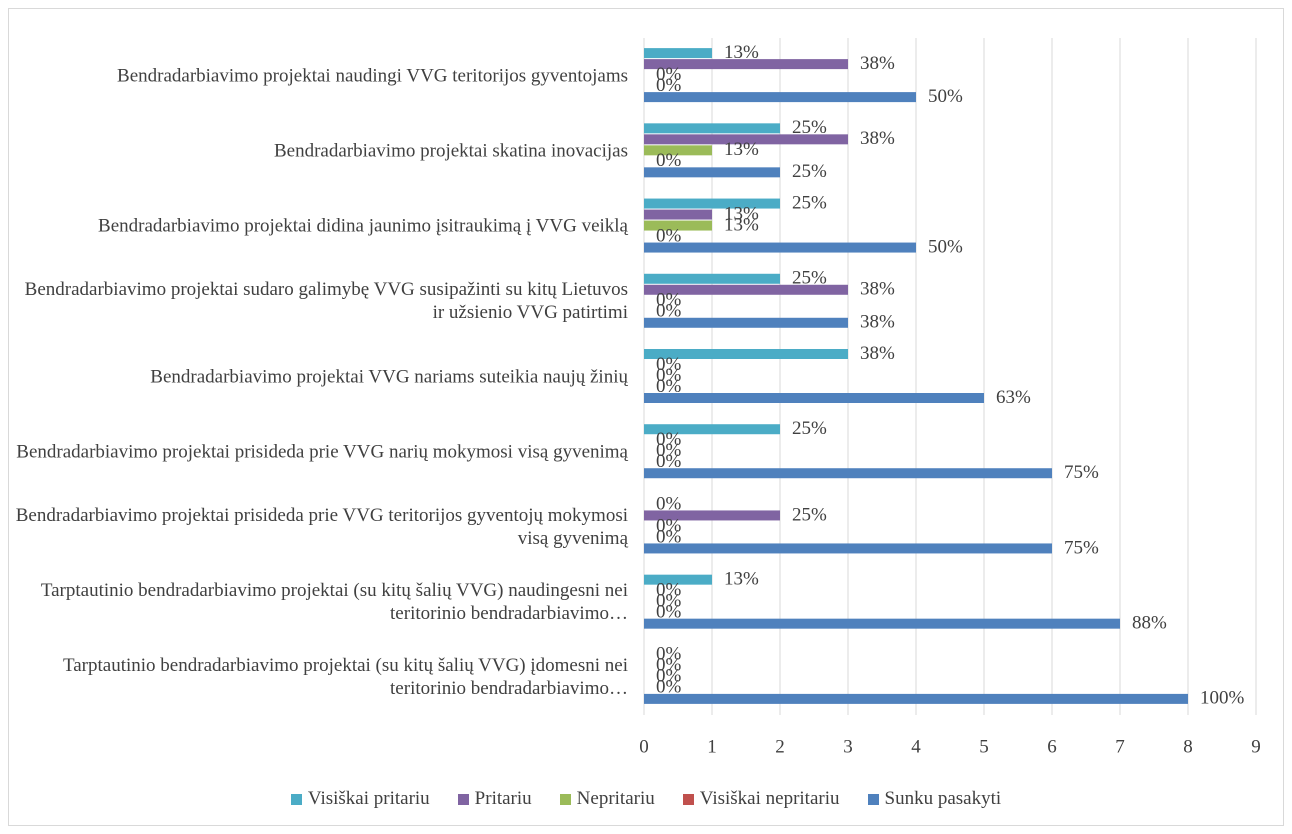 Image resolution: width=1292 pixels, height=834 pixels. Describe the element at coordinates (916, 746) in the screenshot. I see `x-tick-label: 4` at that location.